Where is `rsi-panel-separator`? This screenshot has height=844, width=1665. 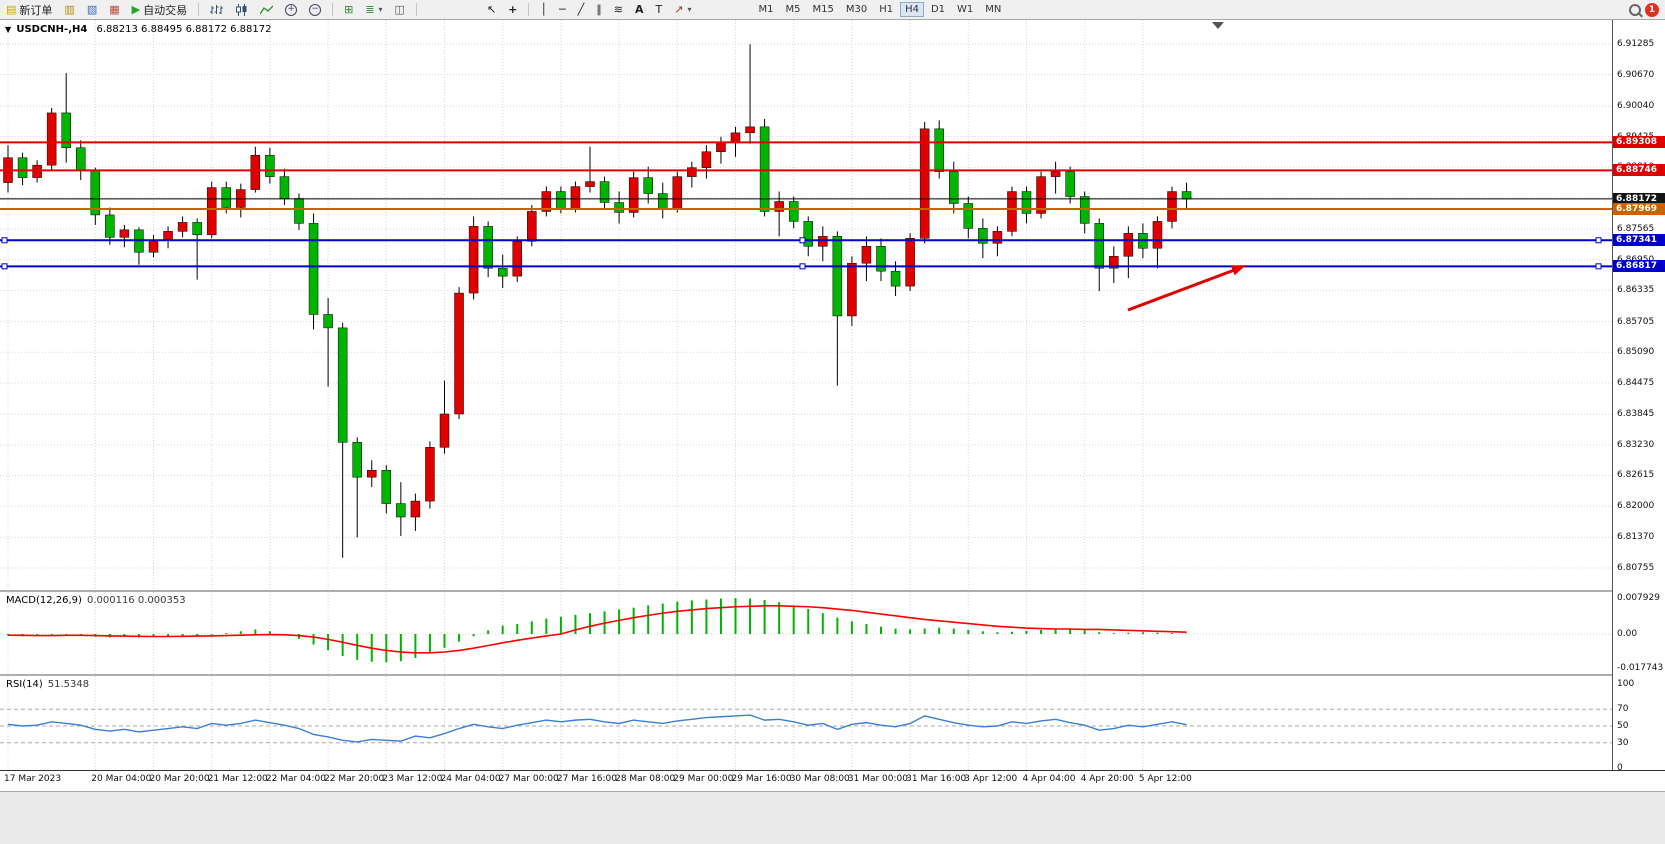
rsi-panel-separator is located at coordinates (832, 675).